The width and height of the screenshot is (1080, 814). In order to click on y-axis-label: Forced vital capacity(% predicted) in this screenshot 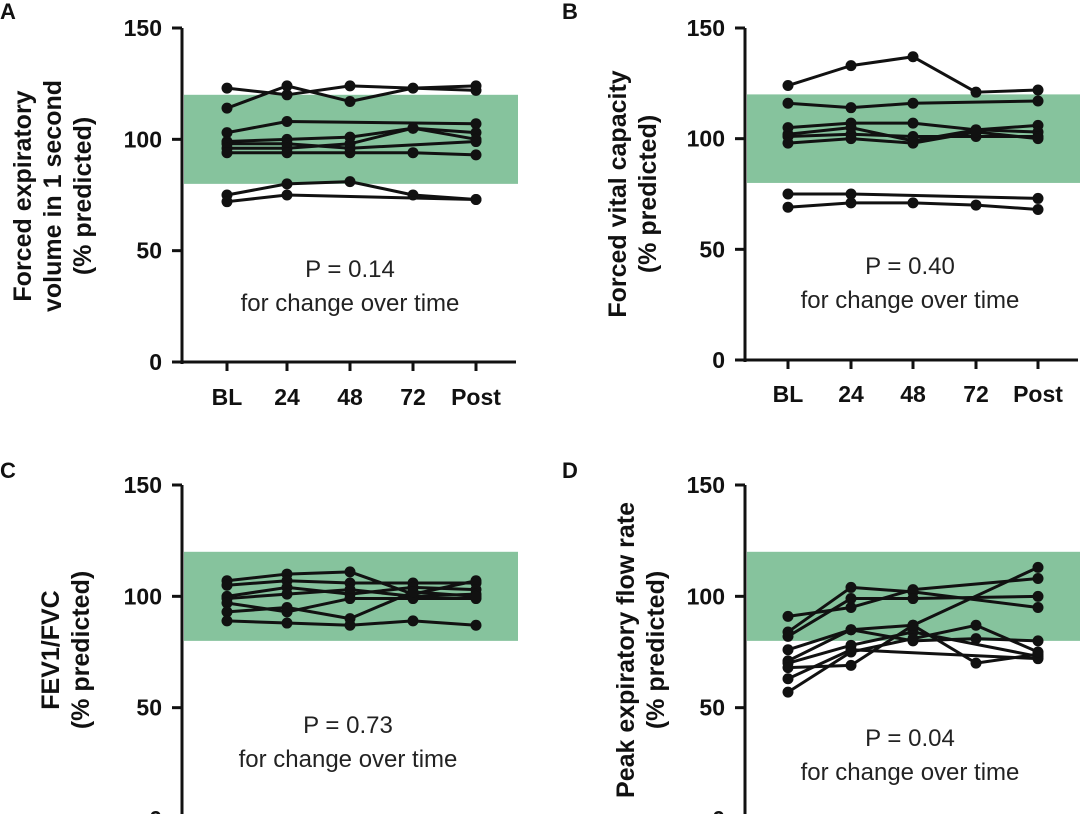, I will do `click(633, 193)`.